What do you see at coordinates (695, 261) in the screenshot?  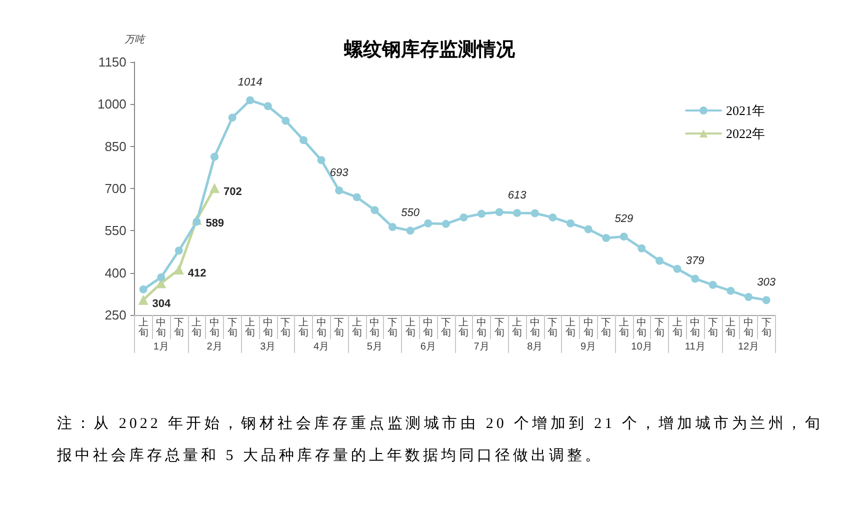 I see `data-label: 379` at bounding box center [695, 261].